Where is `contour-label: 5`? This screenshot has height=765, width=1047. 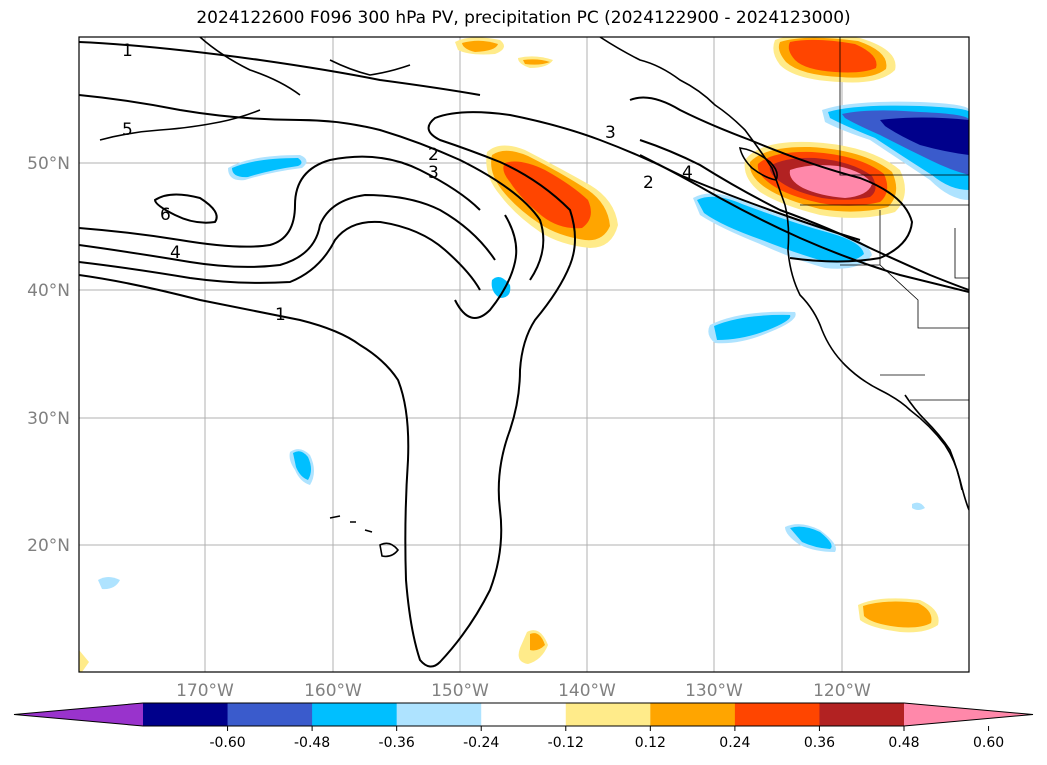
contour-label: 5 is located at coordinates (127, 130).